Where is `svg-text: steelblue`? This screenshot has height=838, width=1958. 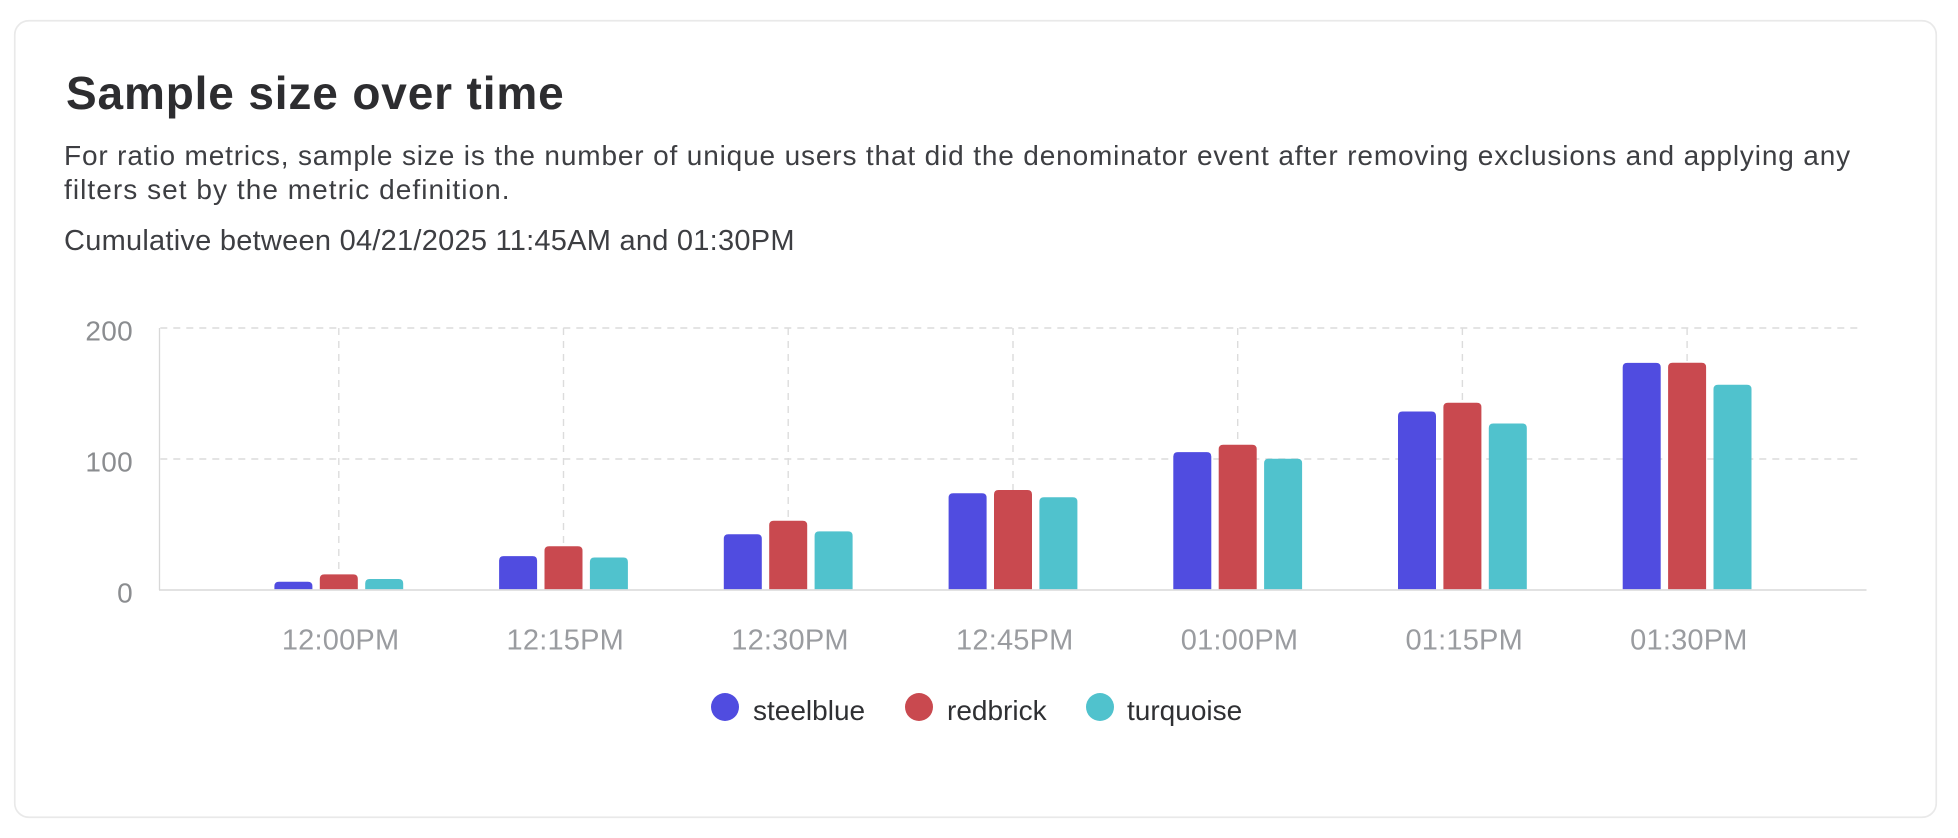
svg-text: steelblue is located at coordinates (809, 710).